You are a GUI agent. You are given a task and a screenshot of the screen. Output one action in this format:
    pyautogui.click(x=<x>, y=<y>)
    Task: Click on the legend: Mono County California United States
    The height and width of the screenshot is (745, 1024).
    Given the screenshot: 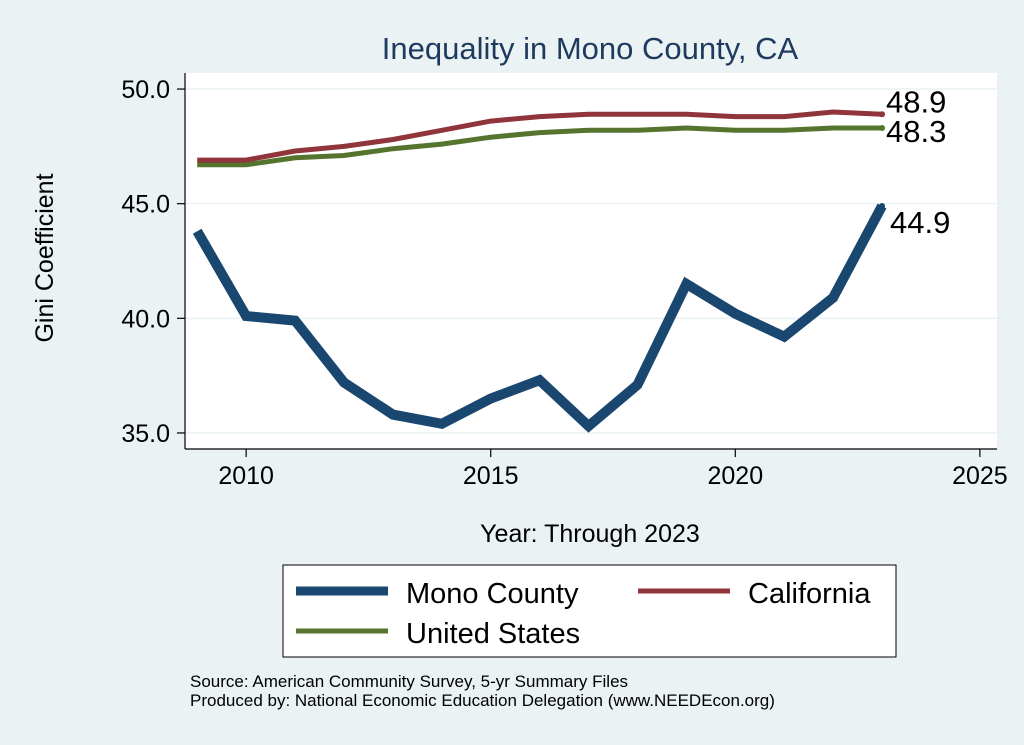 What is the action you would take?
    pyautogui.click(x=589, y=611)
    